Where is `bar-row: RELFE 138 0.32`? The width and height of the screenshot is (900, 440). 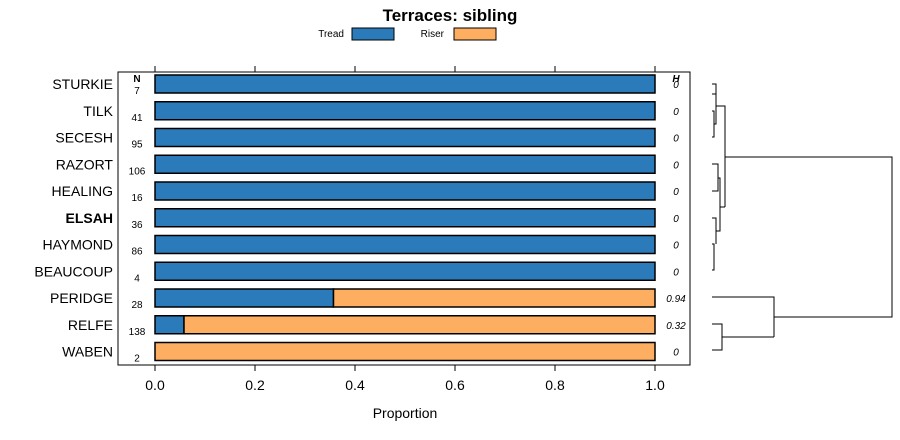
bar-row: RELFE 138 0.32 is located at coordinates (377, 326).